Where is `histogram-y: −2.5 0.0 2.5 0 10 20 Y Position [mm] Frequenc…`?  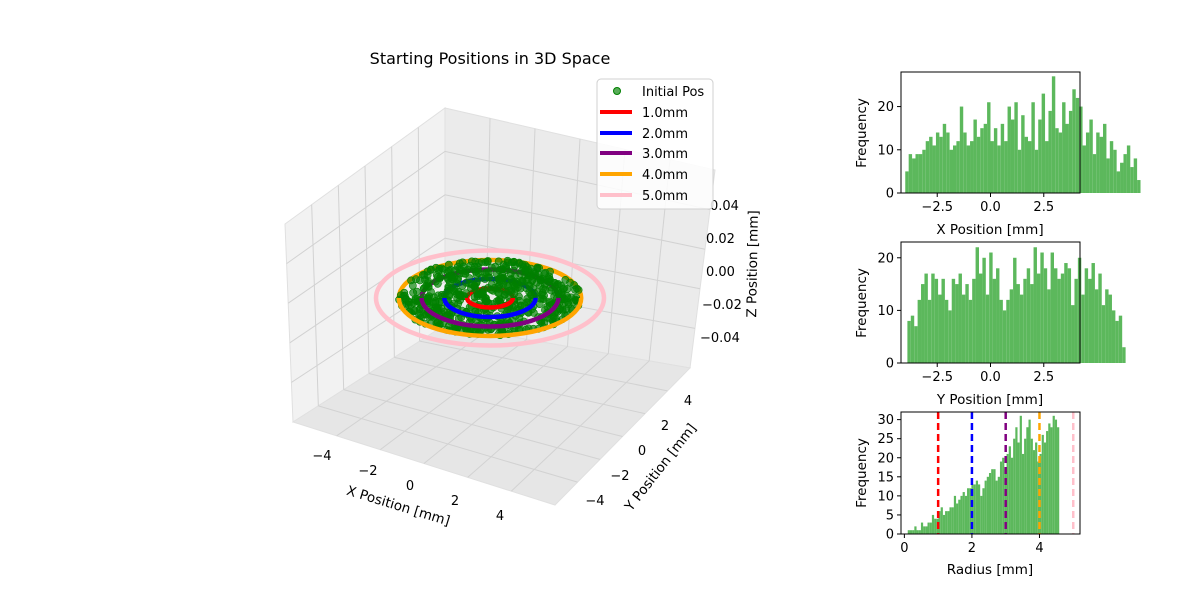 histogram-y: −2.5 0.0 2.5 0 10 20 Y Position [mm] Frequenc… is located at coordinates (990, 324).